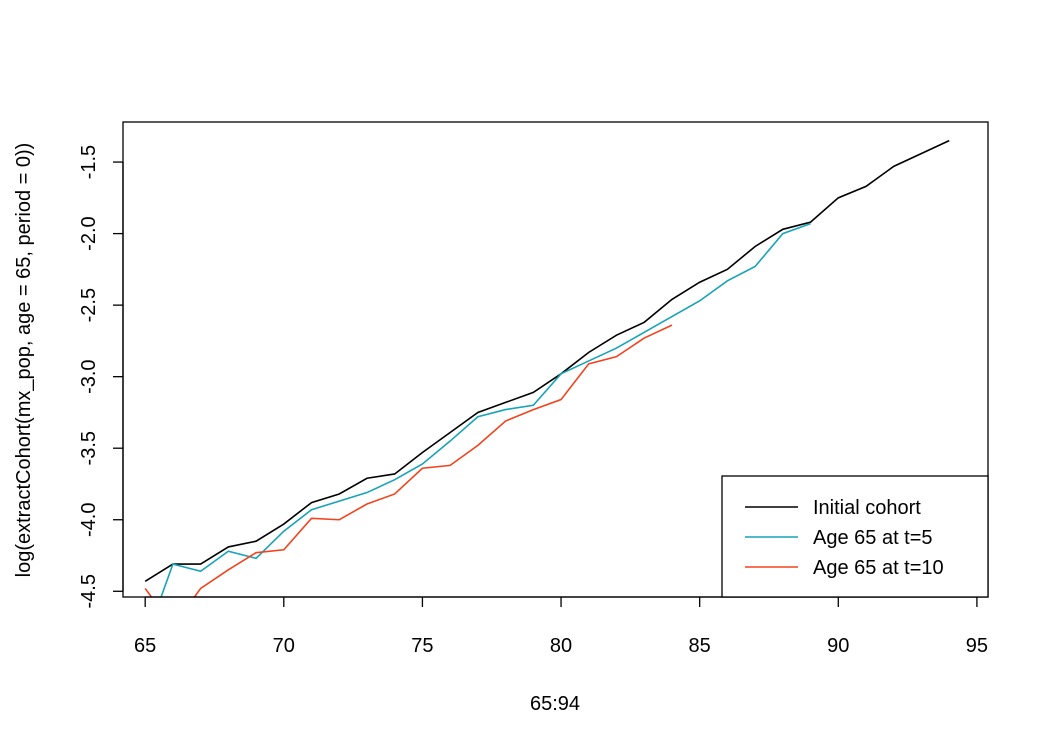 This screenshot has width=1050, height=750. What do you see at coordinates (977, 646) in the screenshot?
I see `x-tick-label: 95` at bounding box center [977, 646].